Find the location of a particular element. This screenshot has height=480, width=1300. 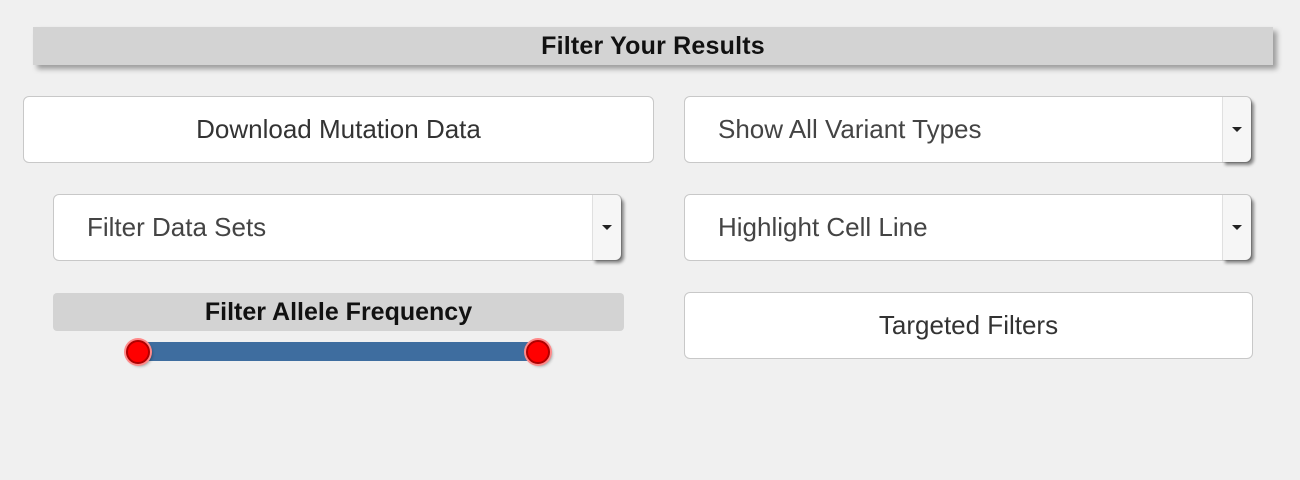

allele-frequency-max-handle is located at coordinates (538, 352).